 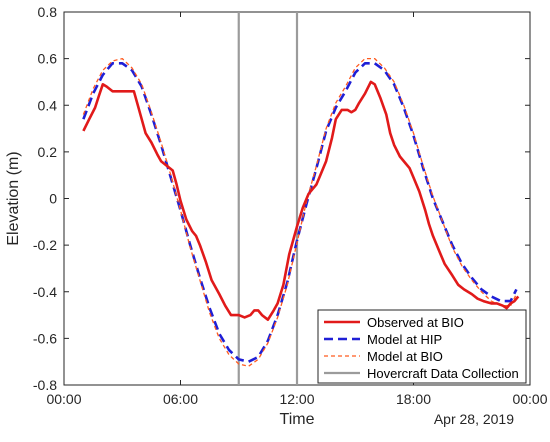 What do you see at coordinates (48, 59) in the screenshot?
I see `y-tick-label: 0.6` at bounding box center [48, 59].